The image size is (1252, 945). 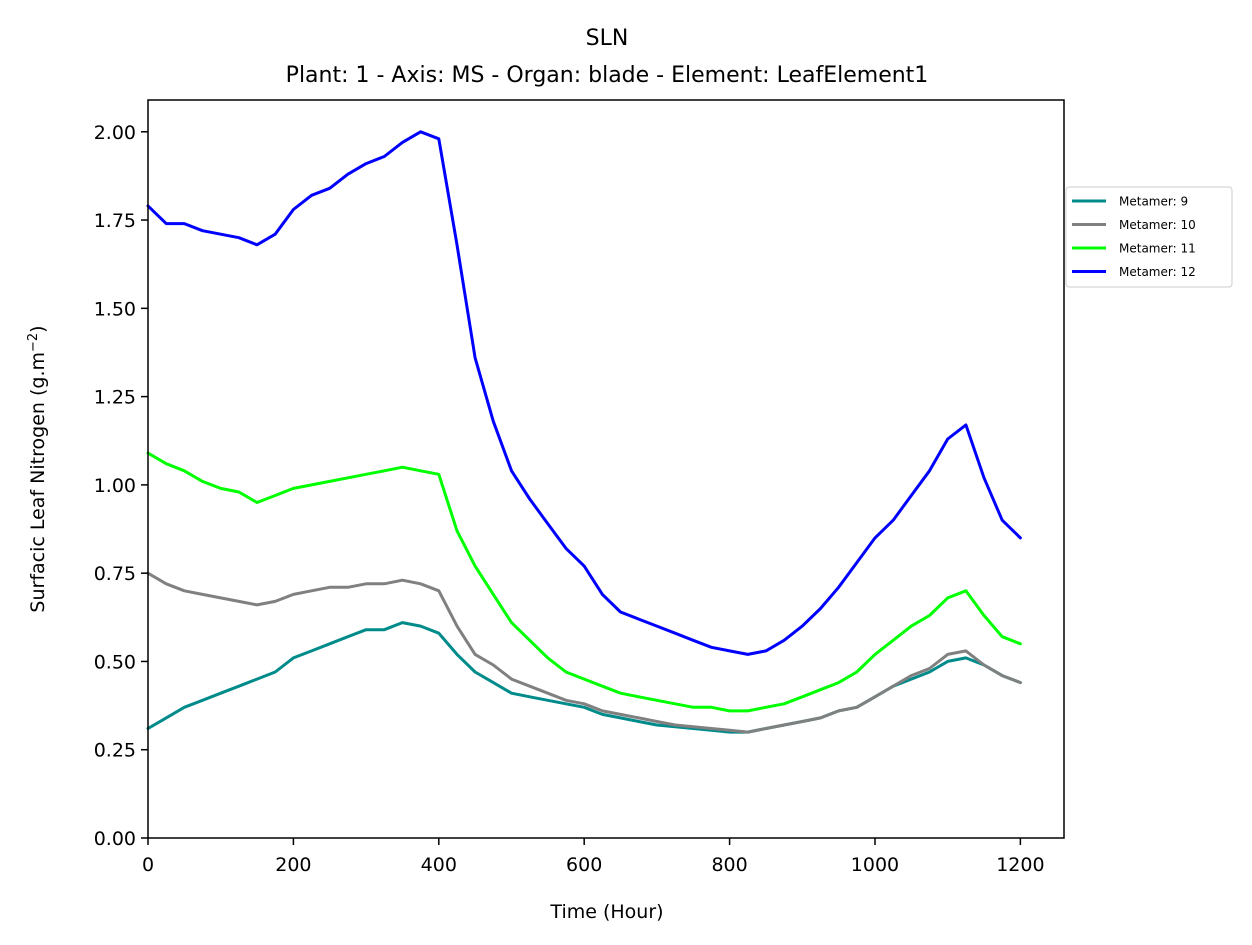 I want to click on x-tick-label: 200, so click(x=293, y=865).